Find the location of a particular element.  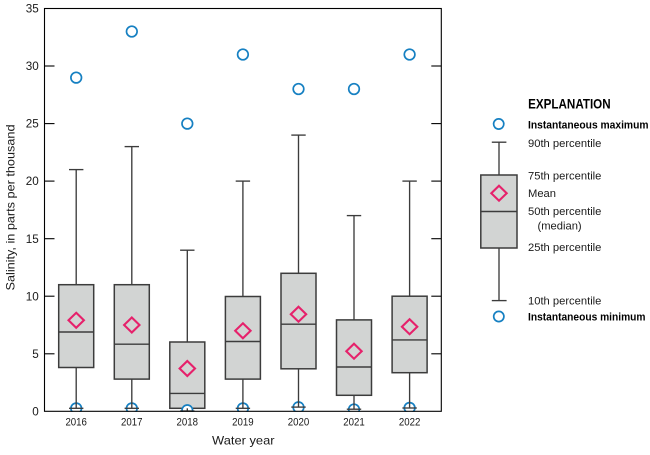

svg-text: 2018 is located at coordinates (188, 423).